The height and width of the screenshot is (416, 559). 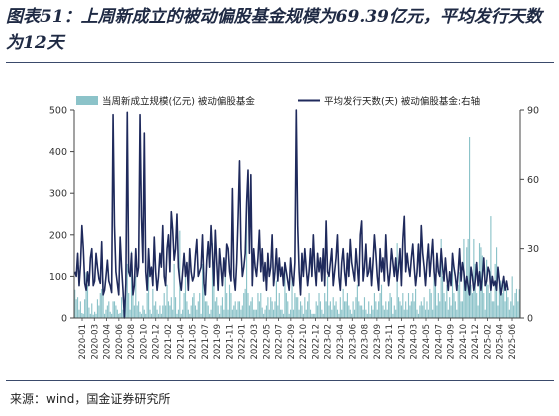 What do you see at coordinates (58, 194) in the screenshot?
I see `left-tick-label: 300` at bounding box center [58, 194].